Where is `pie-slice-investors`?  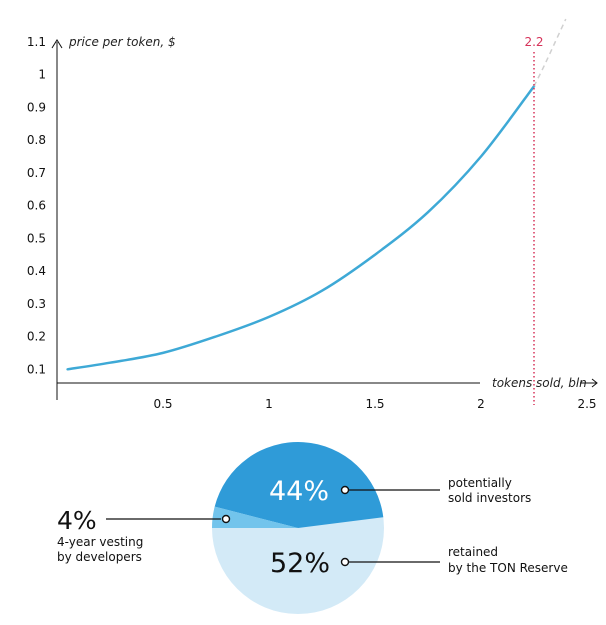 pie-slice-investors is located at coordinates (299, 485).